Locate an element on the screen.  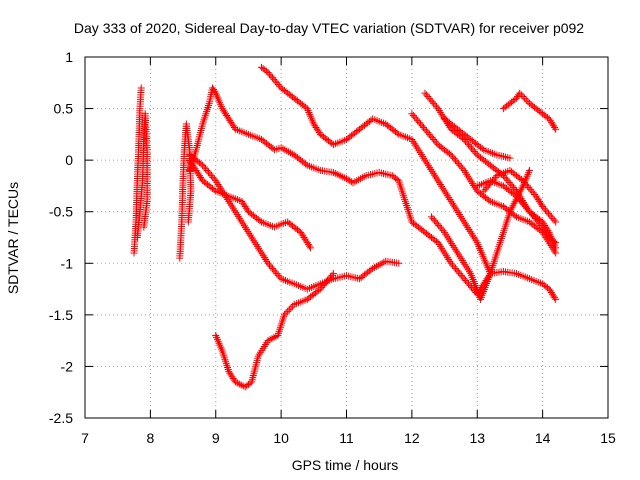
x-tick-label: 9 is located at coordinates (216, 438).